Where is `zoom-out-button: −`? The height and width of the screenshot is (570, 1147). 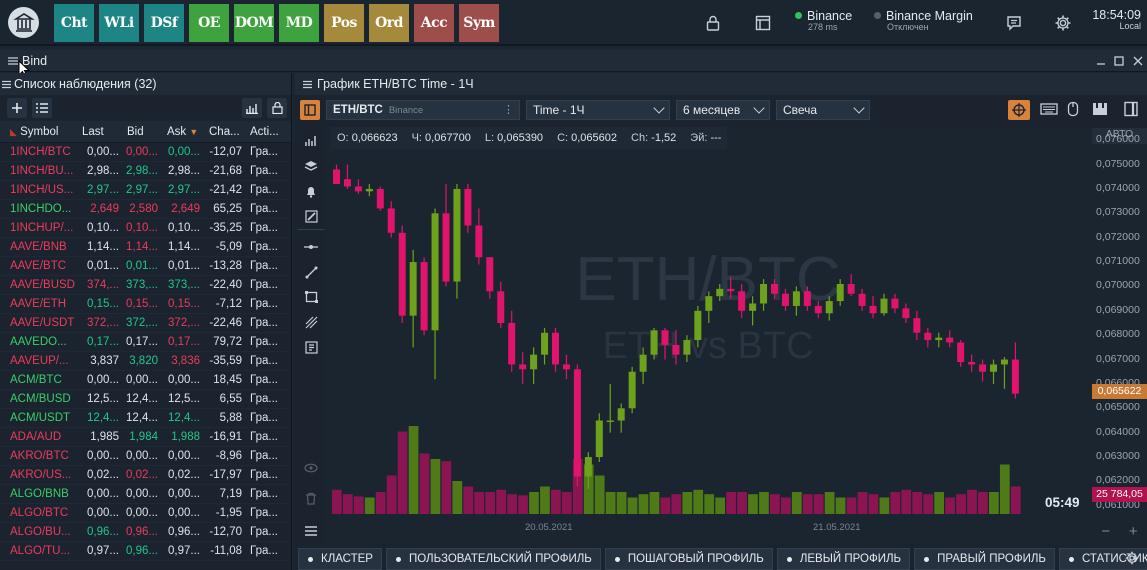
zoom-out-button: − is located at coordinates (1106, 531).